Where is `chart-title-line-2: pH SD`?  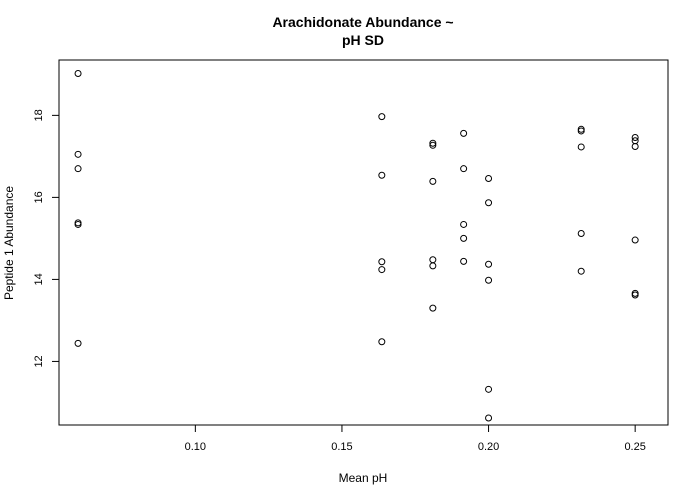
chart-title-line-2: pH SD is located at coordinates (363, 40).